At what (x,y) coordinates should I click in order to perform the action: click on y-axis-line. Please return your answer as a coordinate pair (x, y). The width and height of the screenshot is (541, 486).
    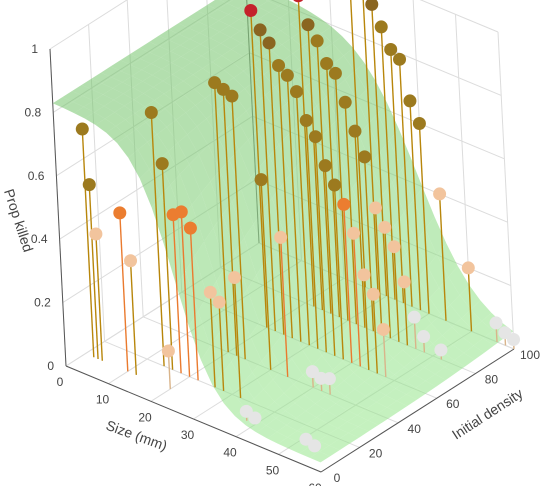
    Looking at the image, I should click on (417, 410).